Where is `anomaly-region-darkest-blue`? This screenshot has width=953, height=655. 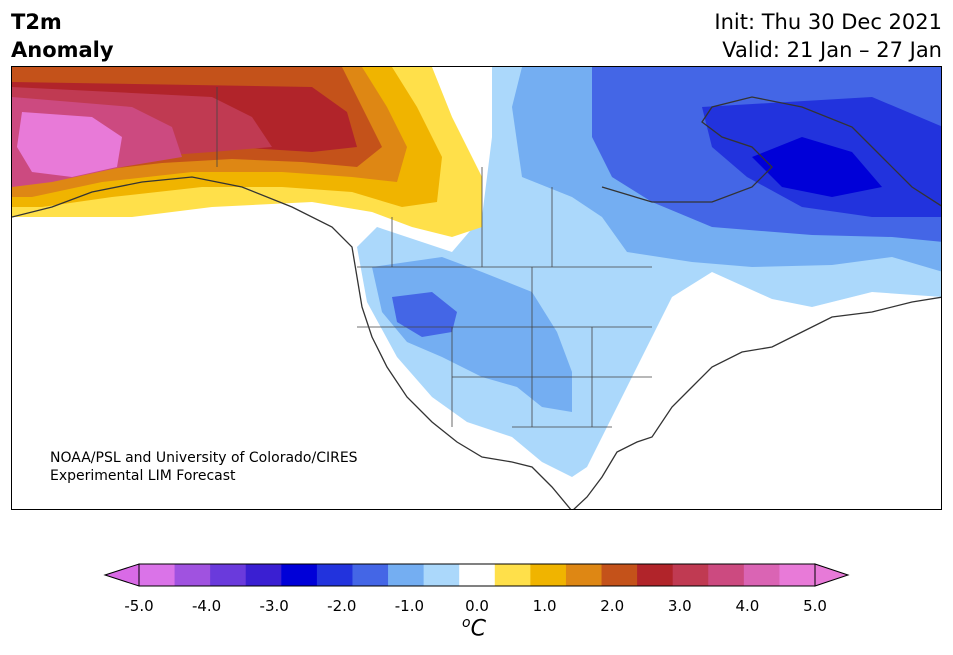
anomaly-region-darkest-blue is located at coordinates (817, 167).